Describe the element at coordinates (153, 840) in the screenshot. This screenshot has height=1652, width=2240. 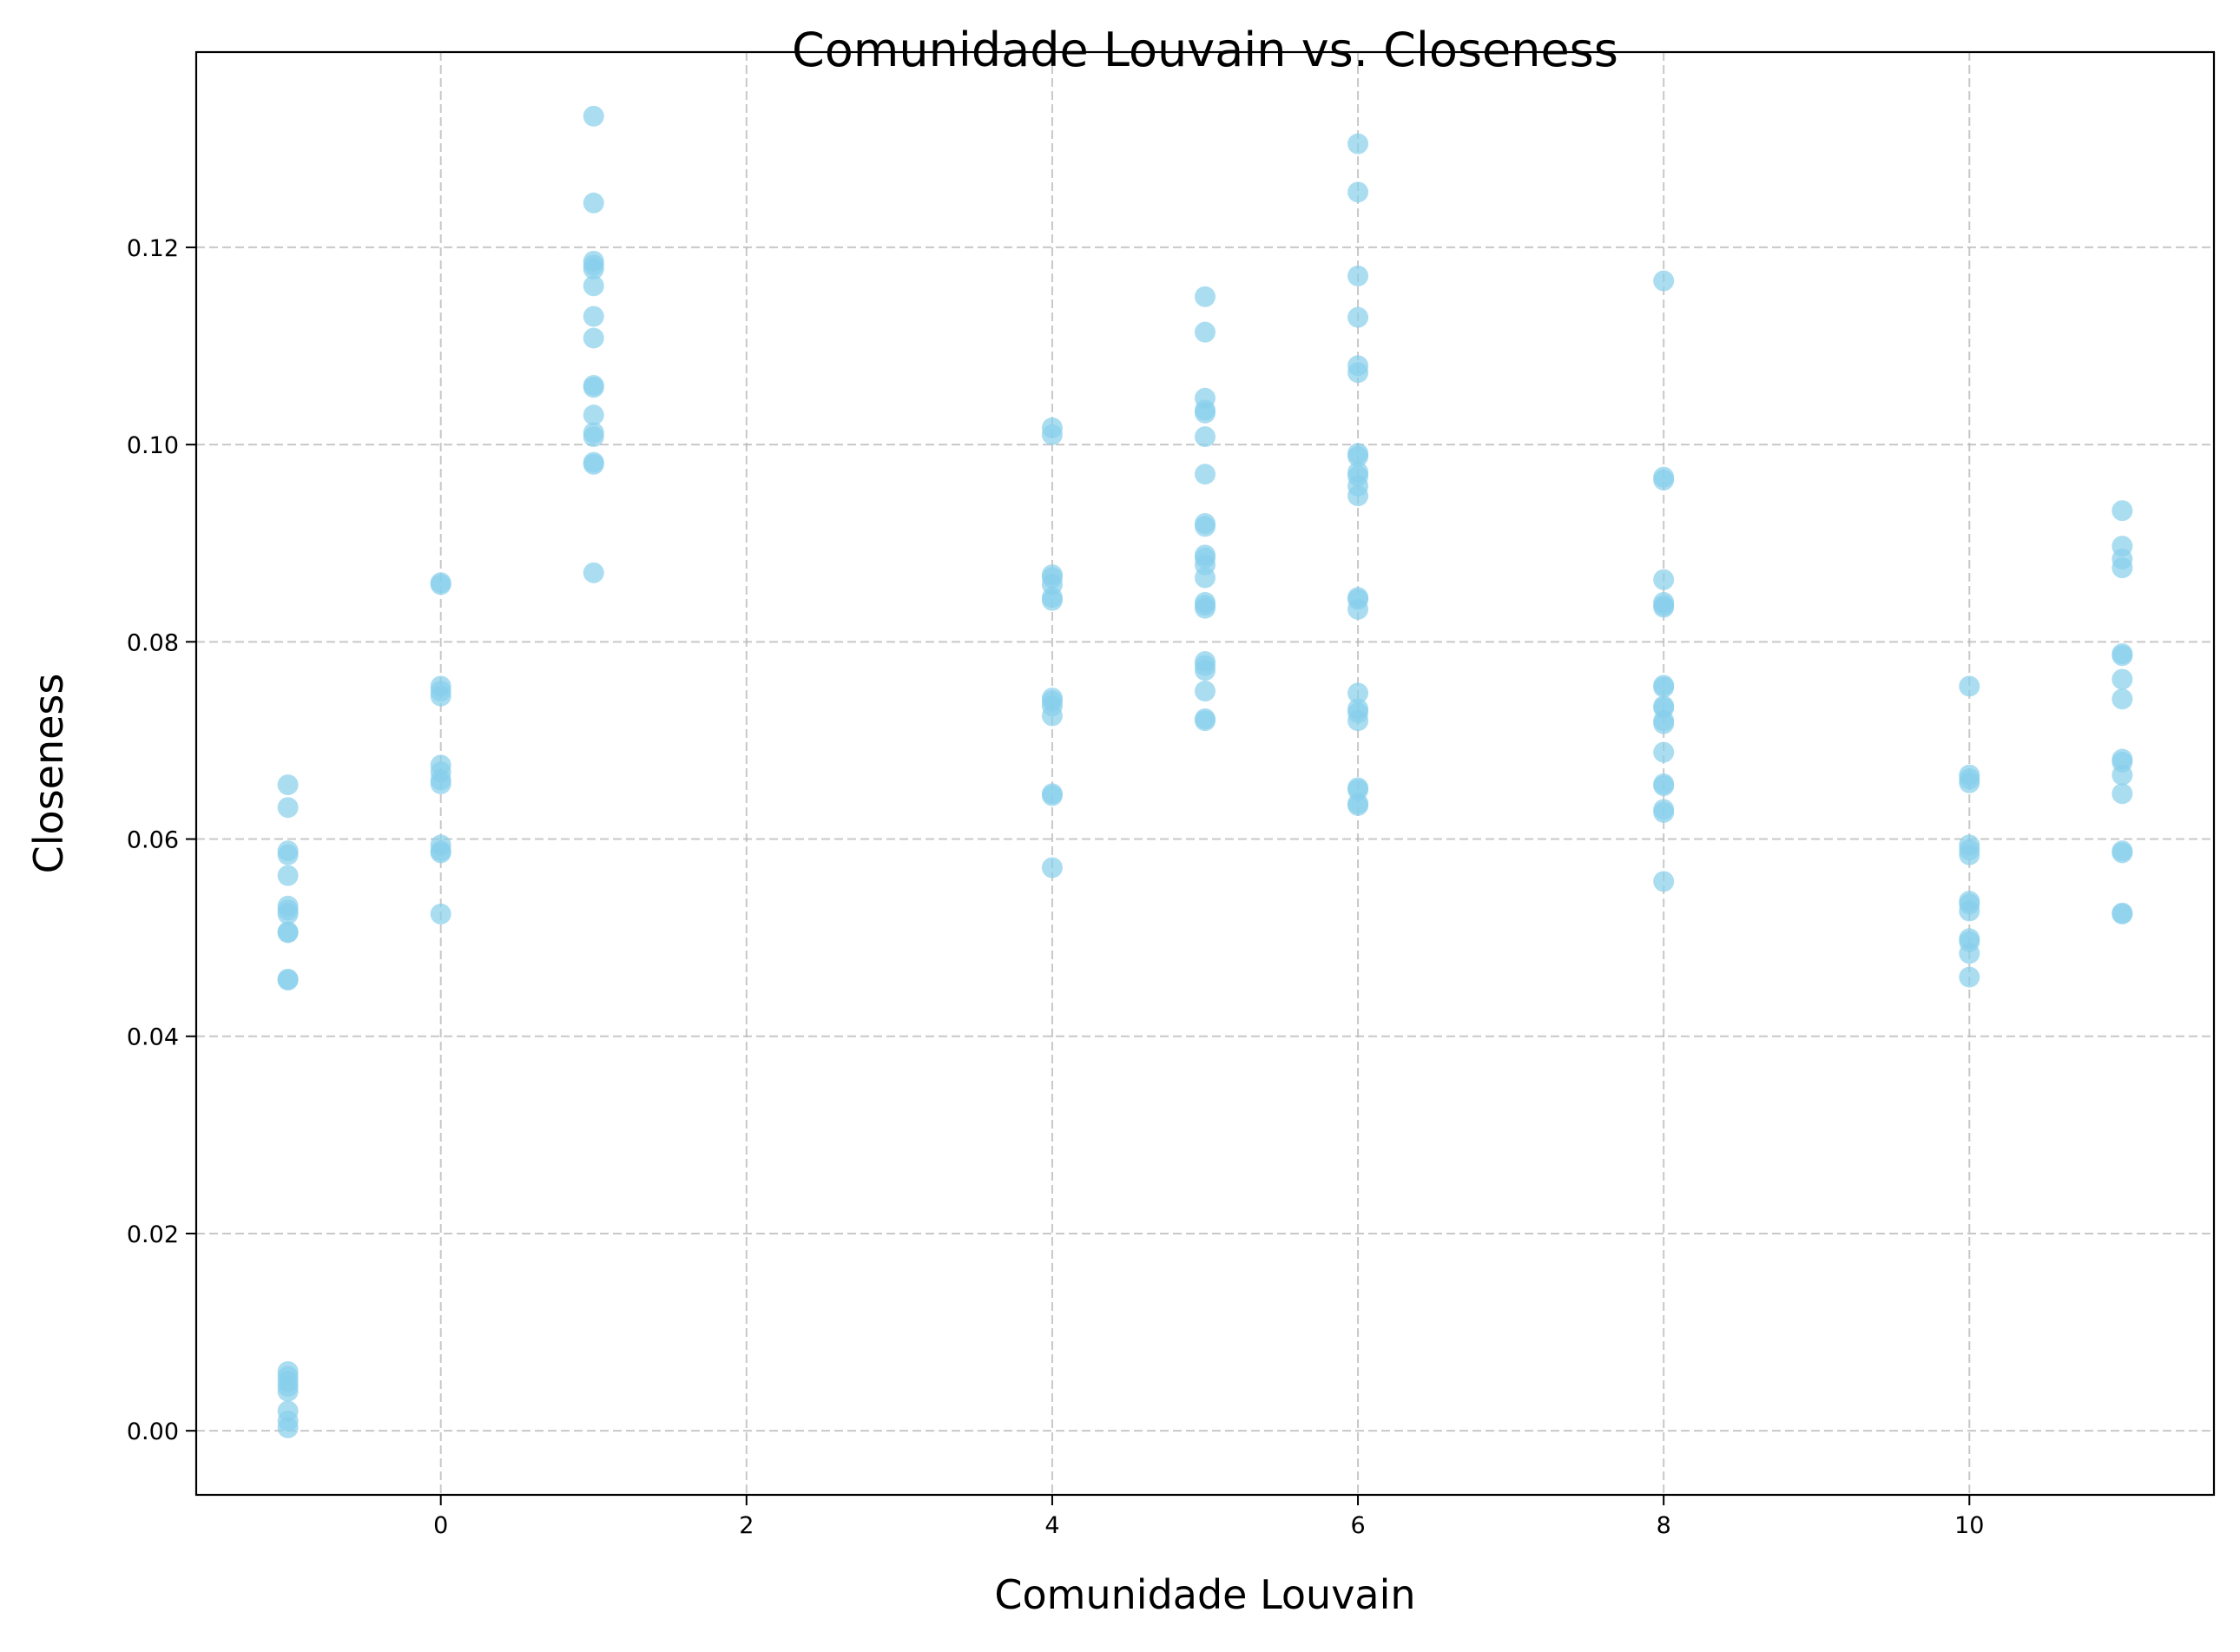
I see `y-tick-label: 0.06` at that location.